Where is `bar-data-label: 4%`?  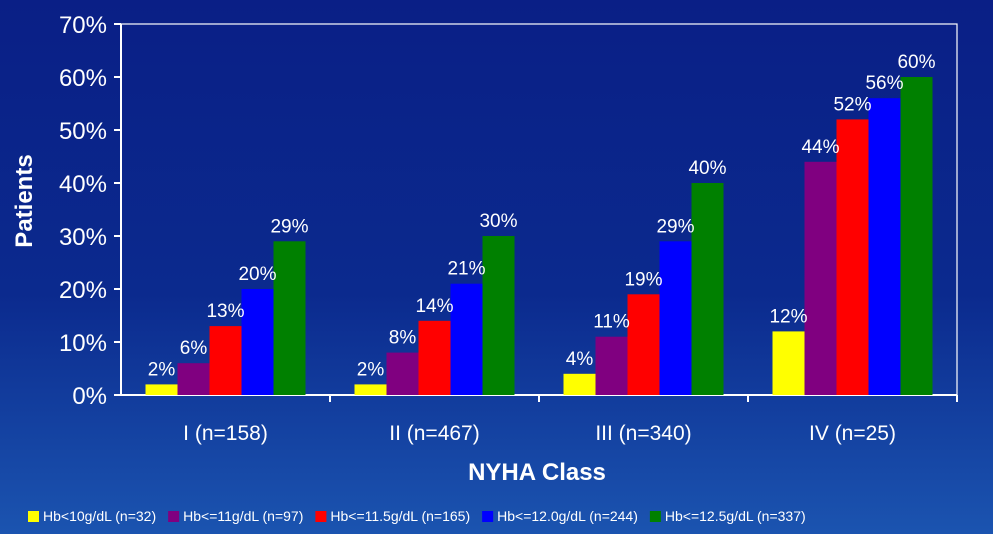 bar-data-label: 4% is located at coordinates (580, 359).